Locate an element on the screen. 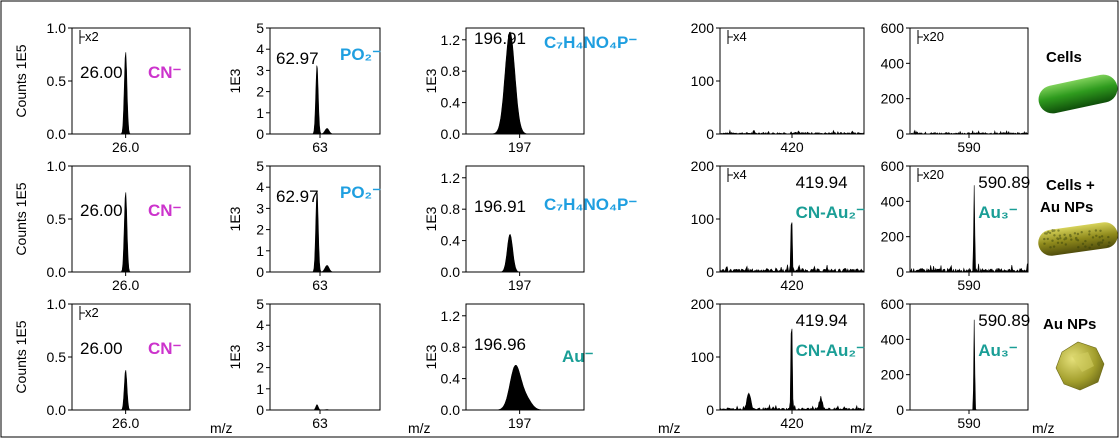 Image resolution: width=1119 pixels, height=438 pixels. xaxis-unit-5: m/z is located at coordinates (1043, 428).